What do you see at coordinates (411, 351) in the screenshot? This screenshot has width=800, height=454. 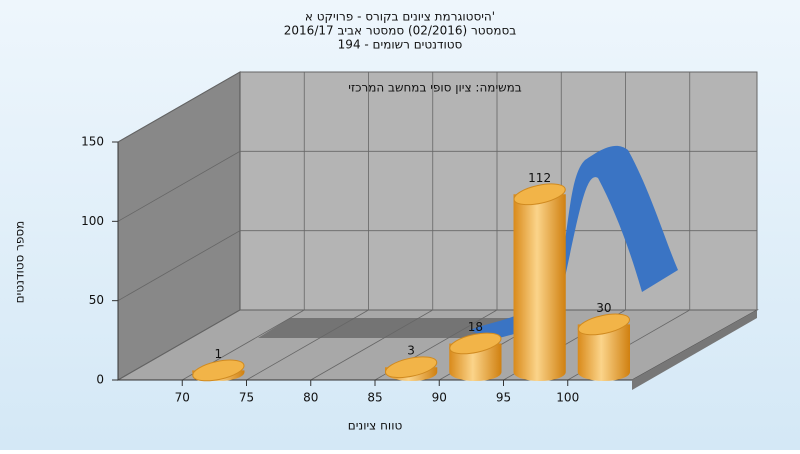 I see `data-label: 3` at bounding box center [411, 351].